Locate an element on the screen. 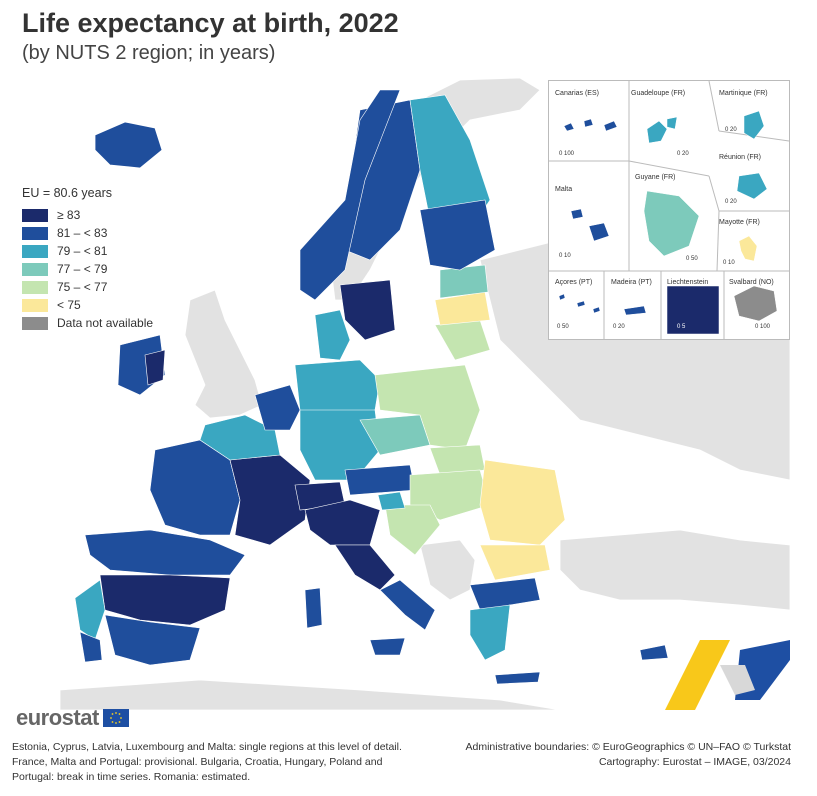 The width and height of the screenshot is (817, 796). region-lithuania is located at coordinates (462, 340).